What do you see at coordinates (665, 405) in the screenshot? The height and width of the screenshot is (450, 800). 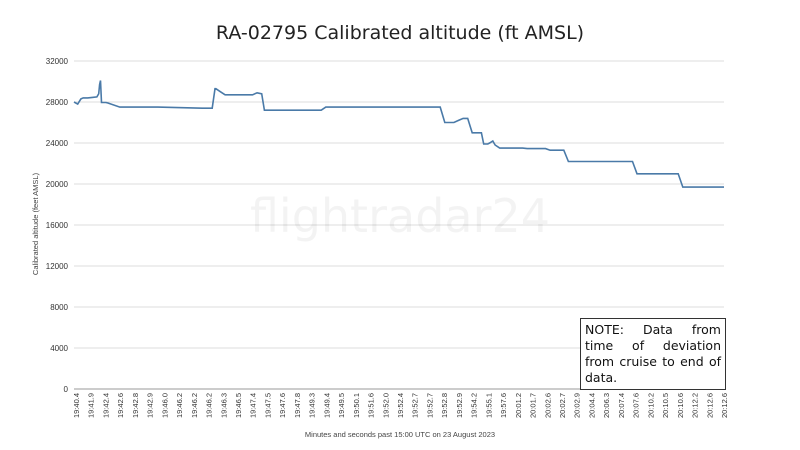 I see `x-tick-label: 20:10.5` at bounding box center [665, 405].